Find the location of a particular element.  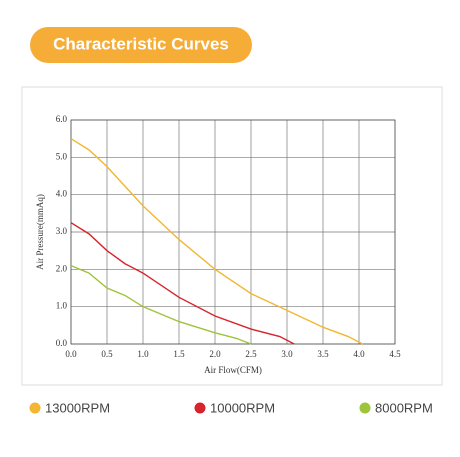

x-tick-label: 4.5 is located at coordinates (395, 354).